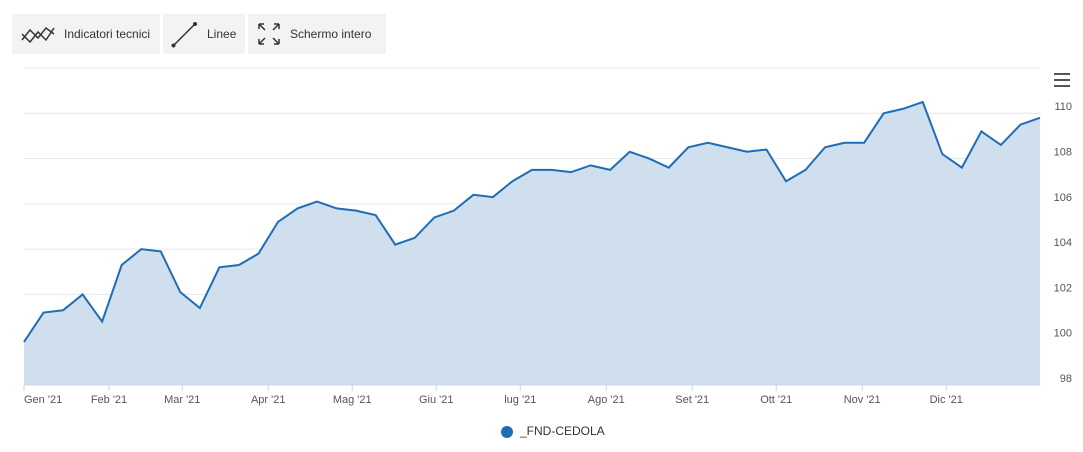  Describe the element at coordinates (1063, 198) in the screenshot. I see `y-tick-label: 106` at that location.